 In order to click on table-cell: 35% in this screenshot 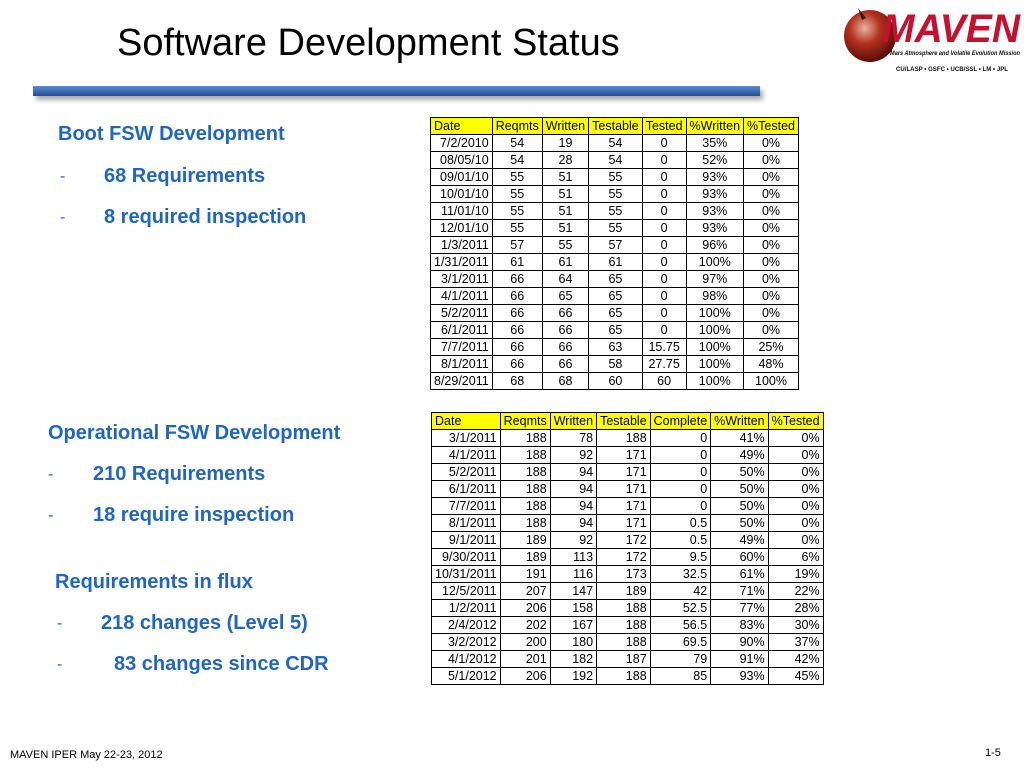, I will do `click(715, 143)`.